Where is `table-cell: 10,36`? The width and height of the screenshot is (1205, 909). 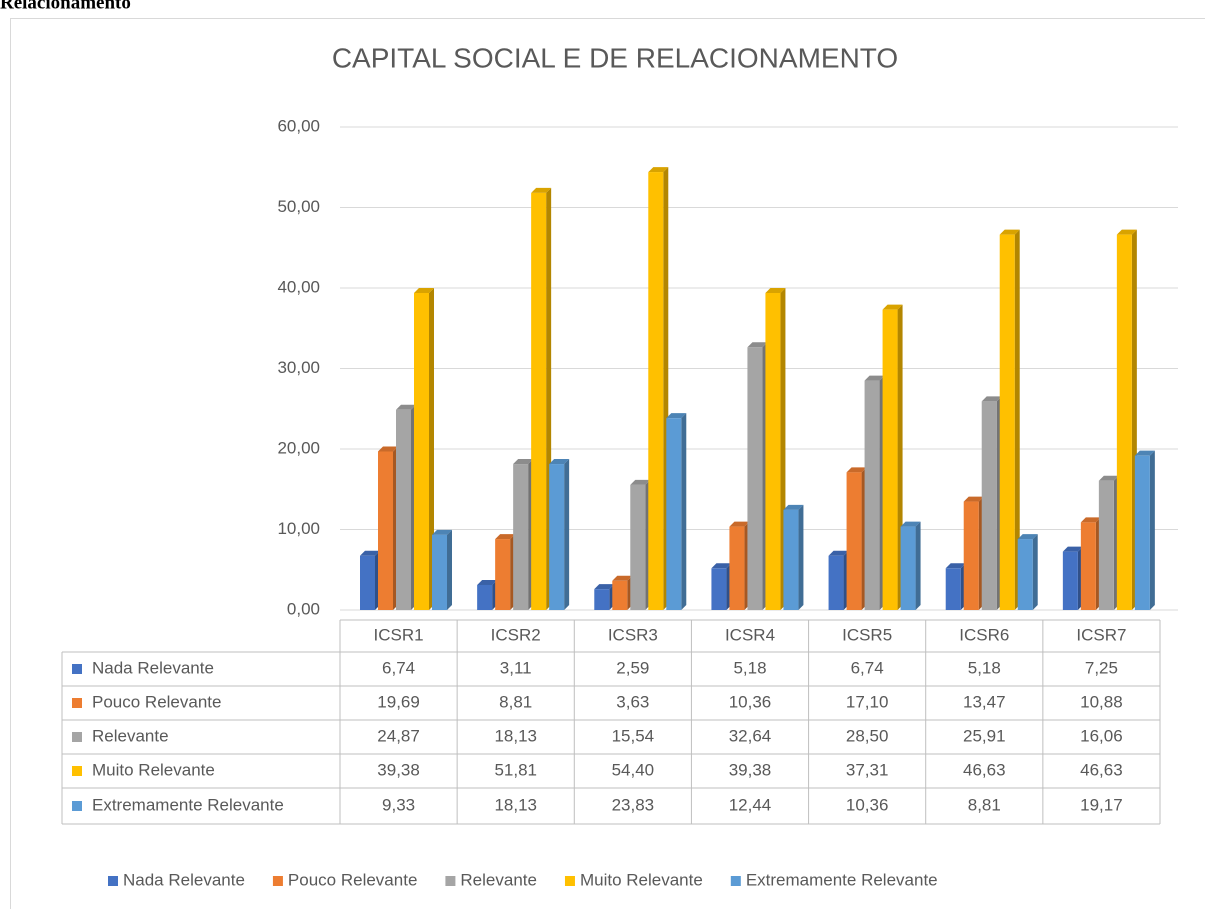 table-cell: 10,36 is located at coordinates (867, 804).